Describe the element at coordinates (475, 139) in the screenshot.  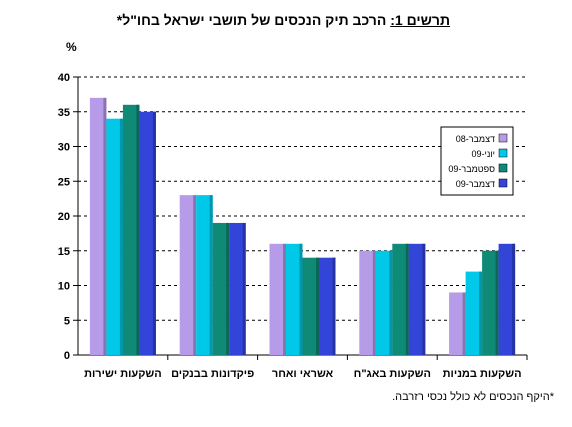
I see `legend-label: דצמבר-08` at that location.